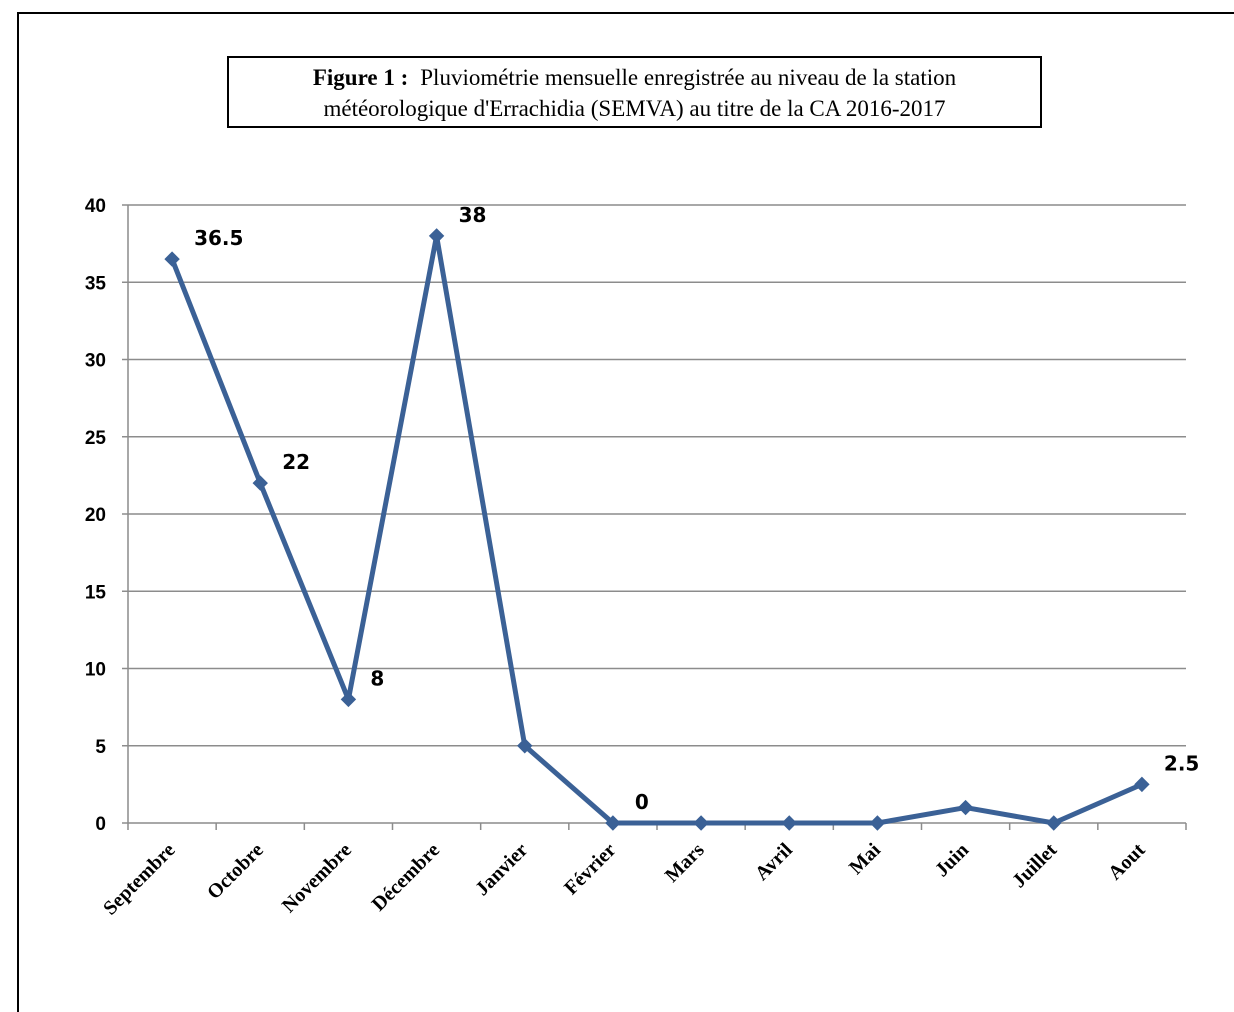  What do you see at coordinates (685, 863) in the screenshot?
I see `x-tick-label: Mars` at bounding box center [685, 863].